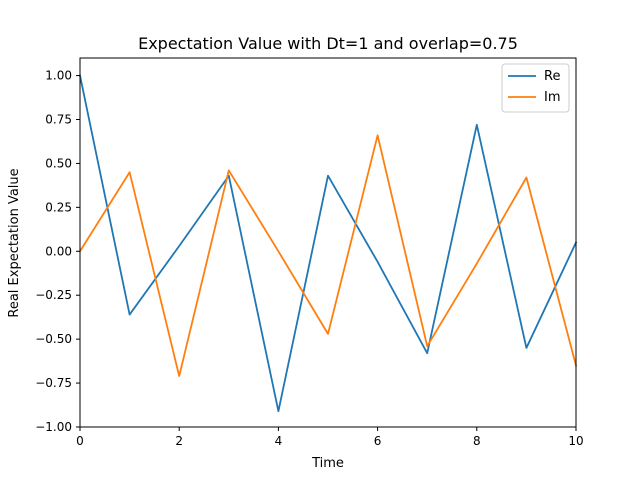 Image resolution: width=640 pixels, height=480 pixels. Describe the element at coordinates (58, 251) in the screenshot. I see `y-tick-label: 0.00` at that location.